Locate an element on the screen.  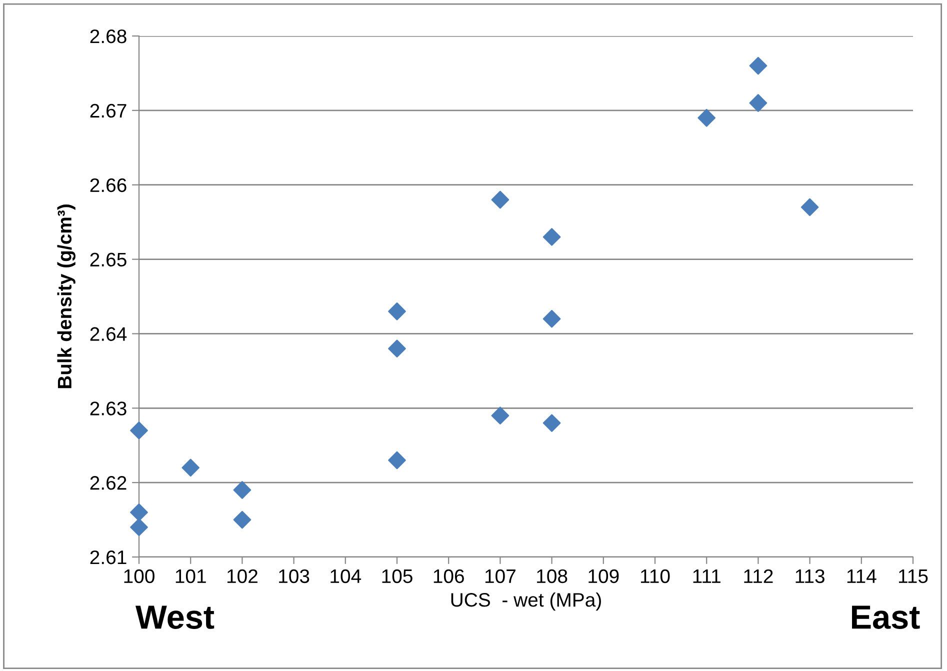
x-tick-label: 102 is located at coordinates (242, 576).